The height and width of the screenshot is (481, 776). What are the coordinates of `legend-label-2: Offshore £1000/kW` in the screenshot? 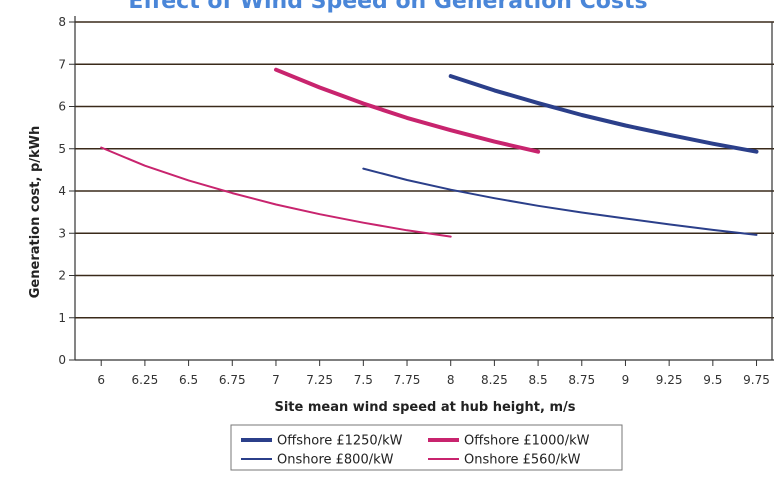 It's located at (527, 441).